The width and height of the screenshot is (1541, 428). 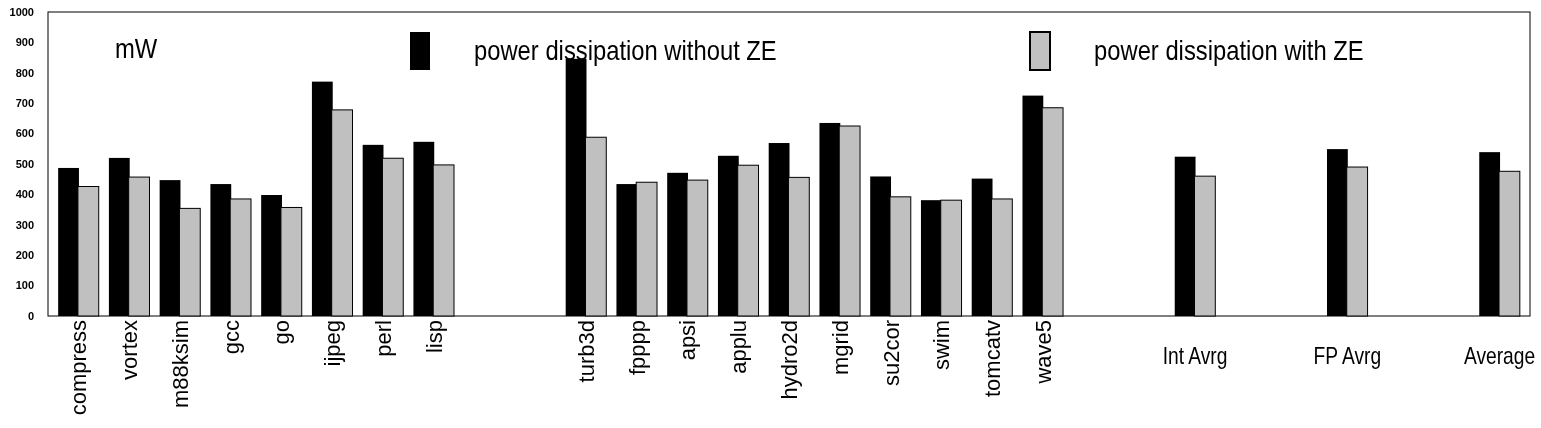 What do you see at coordinates (180, 364) in the screenshot?
I see `x-tick-label: m88ksim` at bounding box center [180, 364].